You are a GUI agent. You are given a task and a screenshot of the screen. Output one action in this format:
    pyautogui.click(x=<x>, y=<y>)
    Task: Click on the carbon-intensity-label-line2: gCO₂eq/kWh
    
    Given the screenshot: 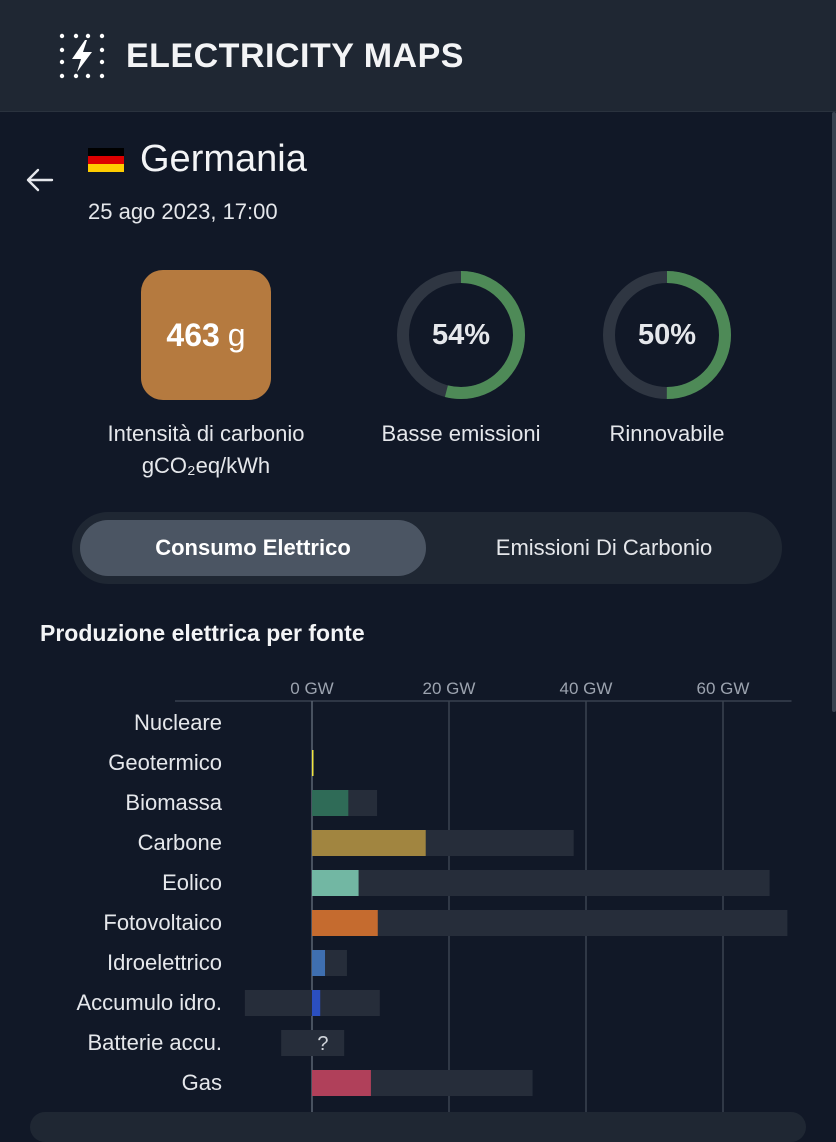 What is the action you would take?
    pyautogui.click(x=206, y=465)
    